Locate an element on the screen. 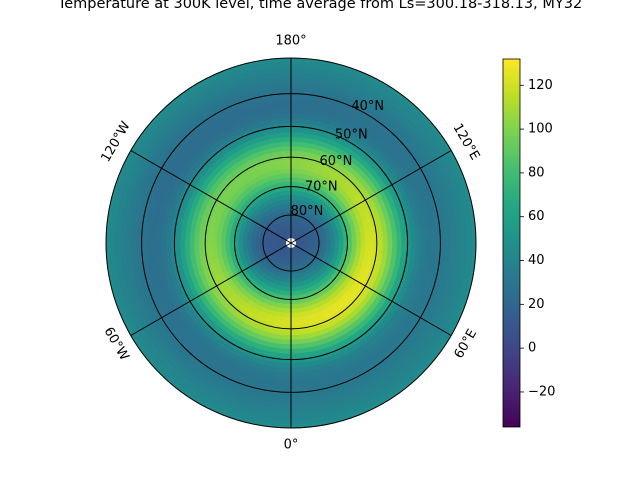  latitude-label: 80°N is located at coordinates (307, 211).